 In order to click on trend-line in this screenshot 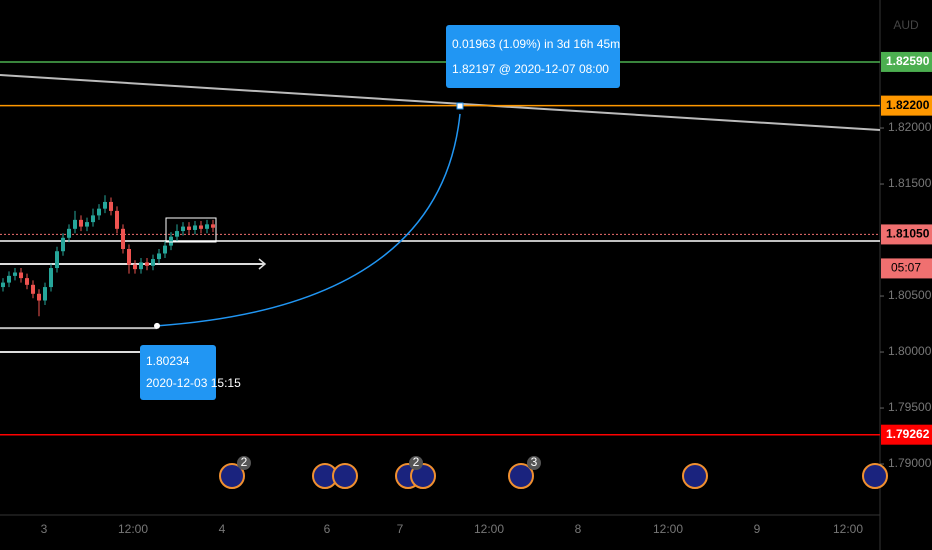, I will do `click(440, 103)`.